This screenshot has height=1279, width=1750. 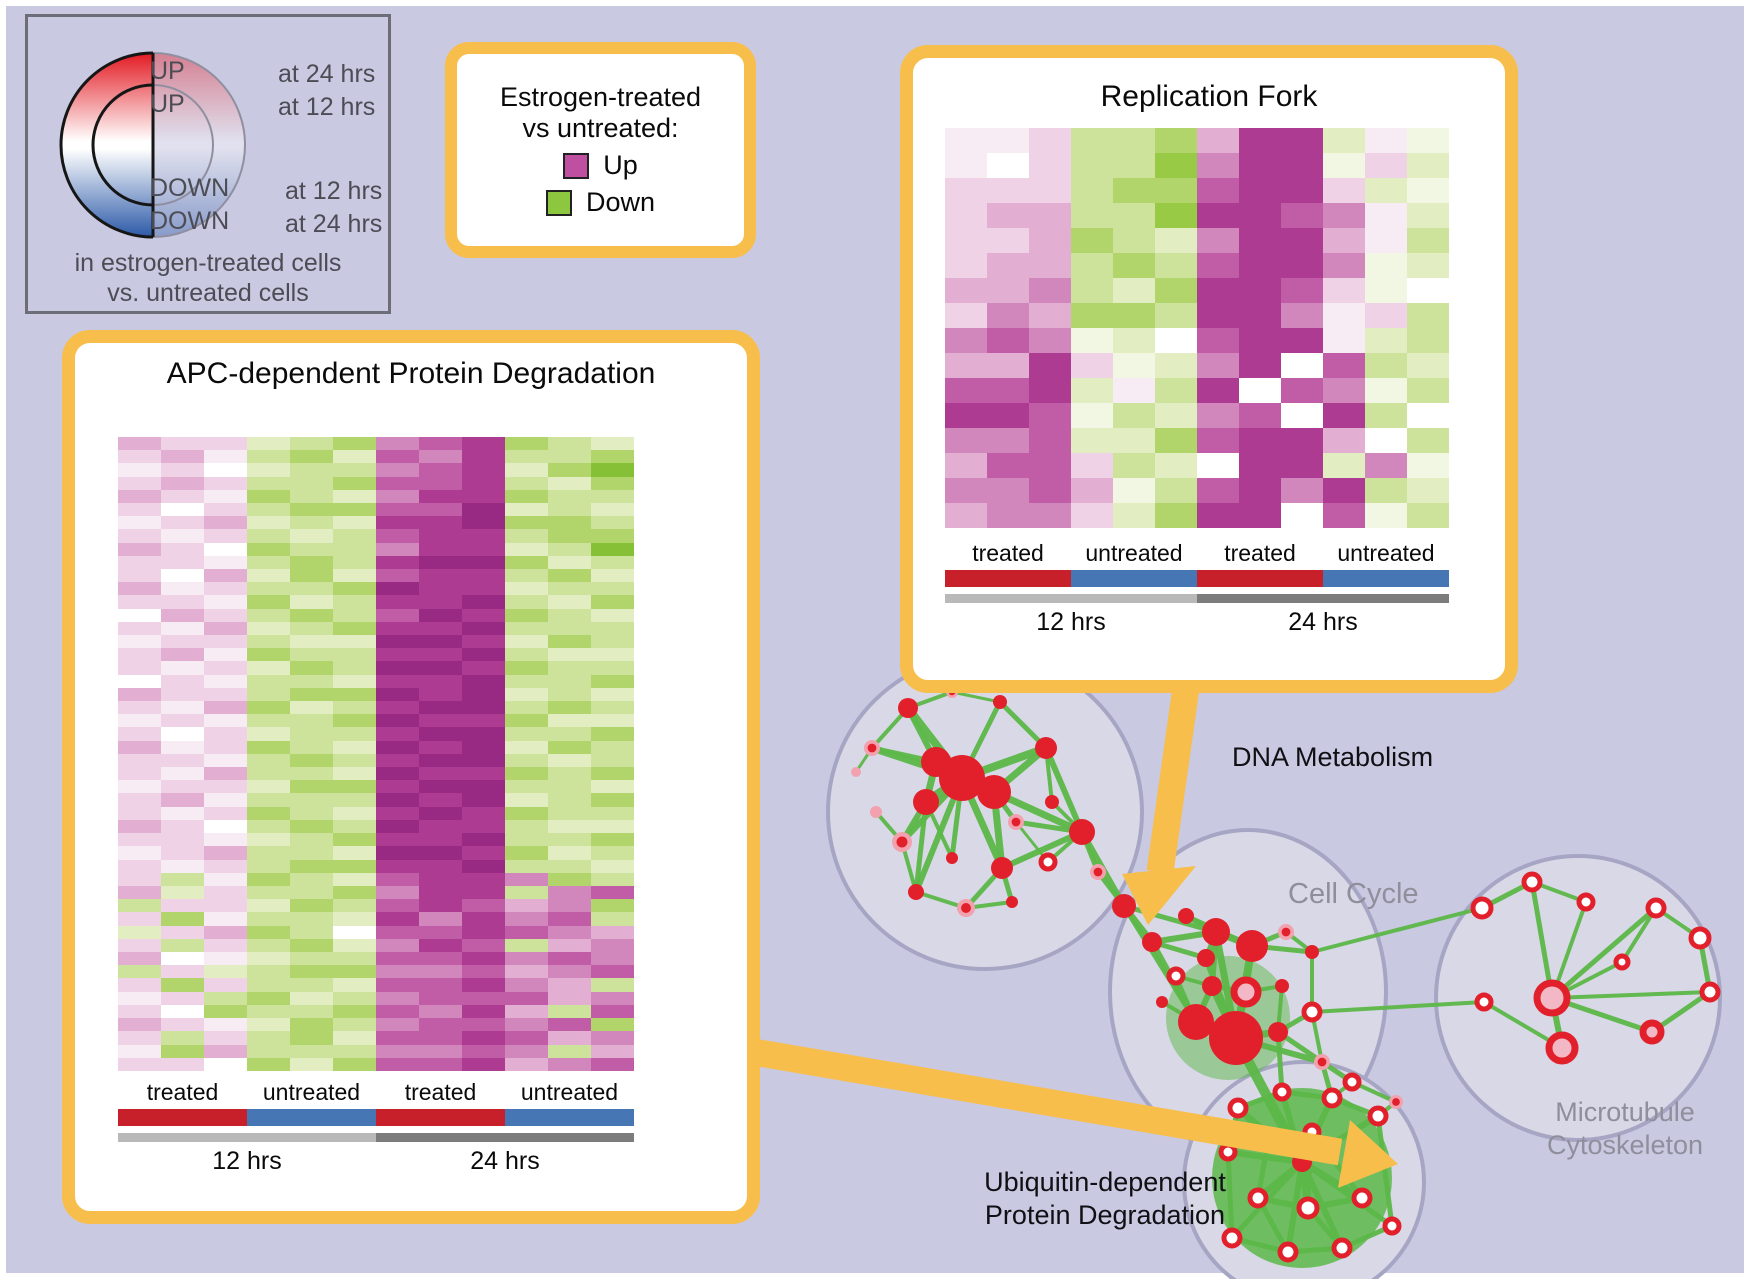 I want to click on apc-time-labels: 12 hrs 24 hrs, so click(x=376, y=1161).